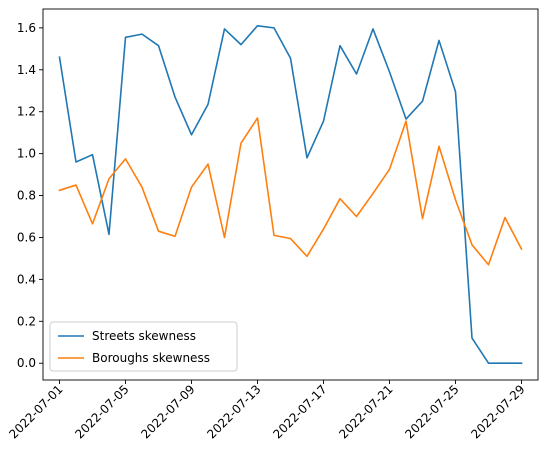 Image resolution: width=558 pixels, height=466 pixels. What do you see at coordinates (26, 237) in the screenshot?
I see `y-tick-label: 0.6` at bounding box center [26, 237].